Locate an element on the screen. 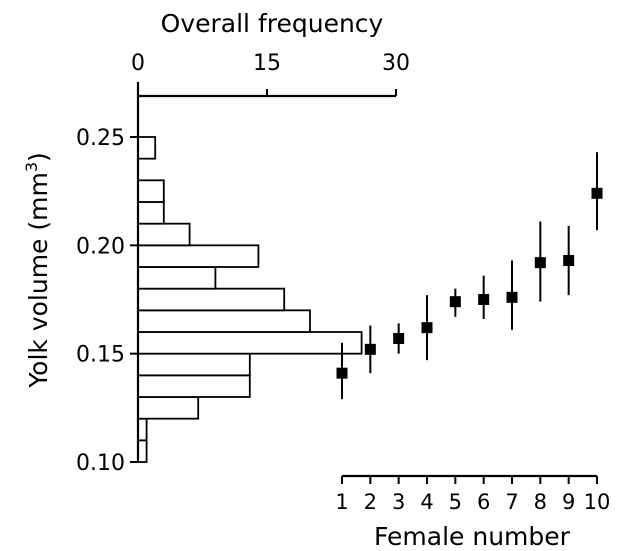 This screenshot has width=626, height=551. top-tick-label: 30 is located at coordinates (396, 63).